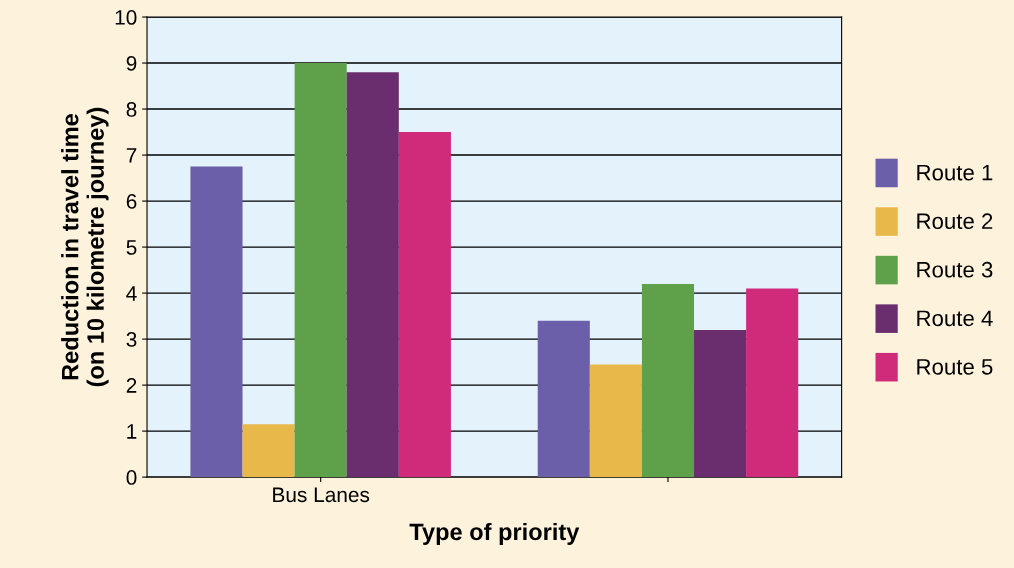 The height and width of the screenshot is (568, 1014). What do you see at coordinates (85, 247) in the screenshot?
I see `y-axis-title: Reduction in travel time (on 10 kilometre journey)` at bounding box center [85, 247].